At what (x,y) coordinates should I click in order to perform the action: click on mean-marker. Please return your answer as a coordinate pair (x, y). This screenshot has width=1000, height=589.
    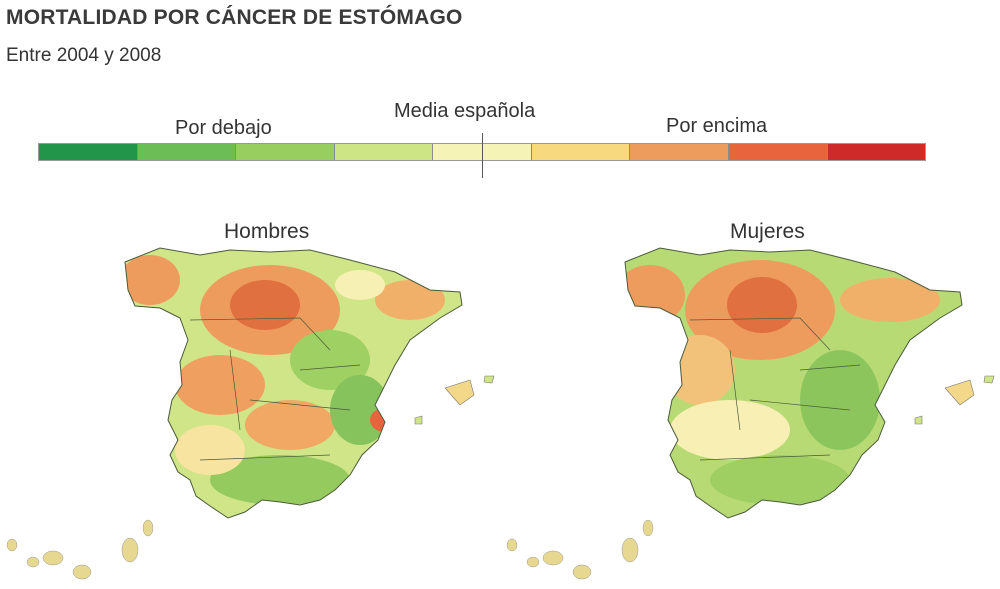
    Looking at the image, I should click on (482, 155).